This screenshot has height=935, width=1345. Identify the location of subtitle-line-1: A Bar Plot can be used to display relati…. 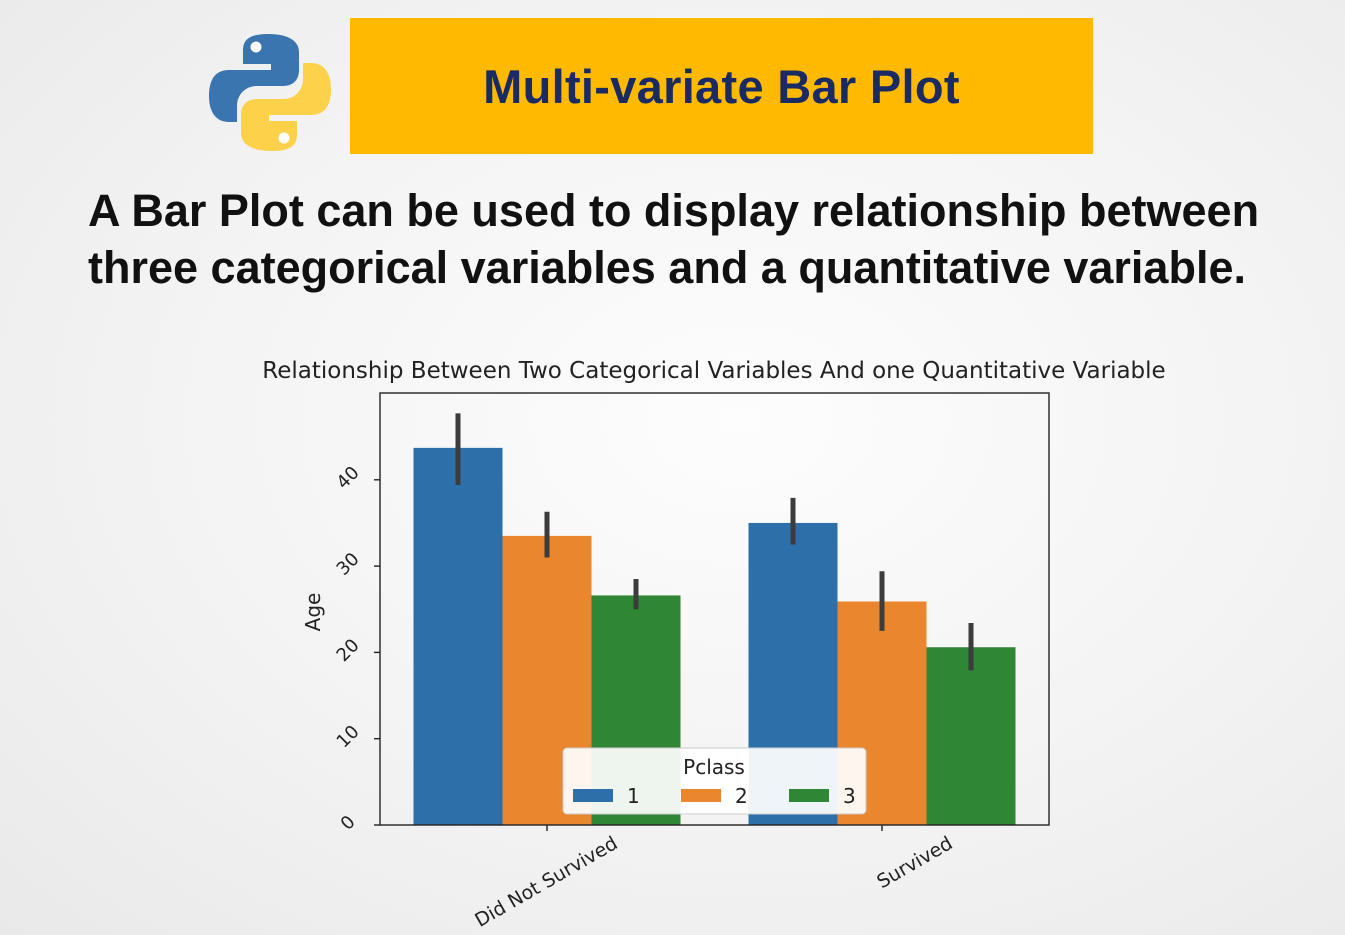
(674, 210).